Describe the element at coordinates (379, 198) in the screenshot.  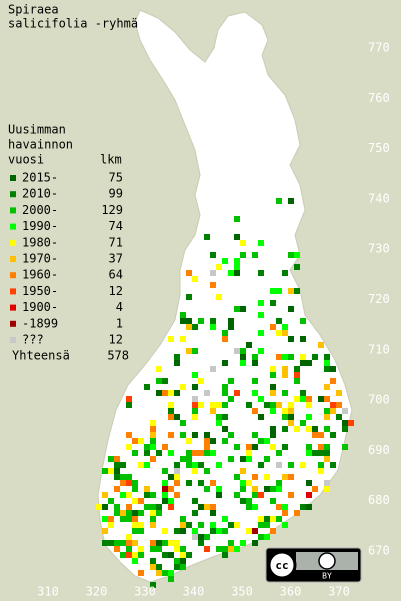
I see `north-label: 740` at that location.